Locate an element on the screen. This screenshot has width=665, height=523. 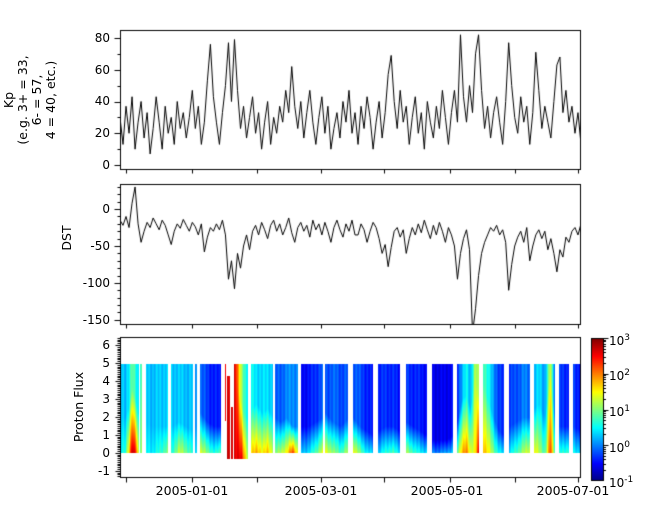
kp-ytick-80: 80 is located at coordinates (102, 38).